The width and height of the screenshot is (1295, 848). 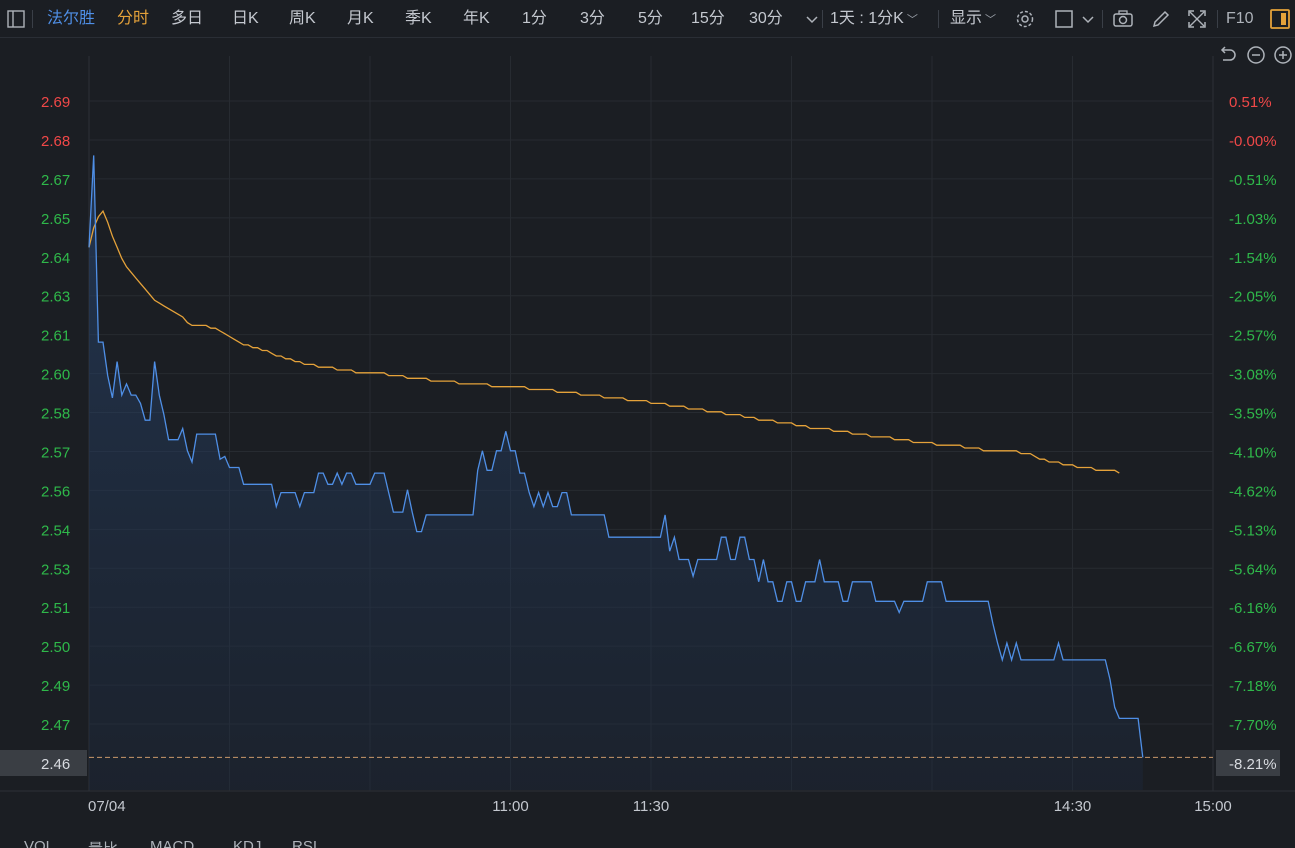 I want to click on y-tick-label: 2.61, so click(x=55, y=336).